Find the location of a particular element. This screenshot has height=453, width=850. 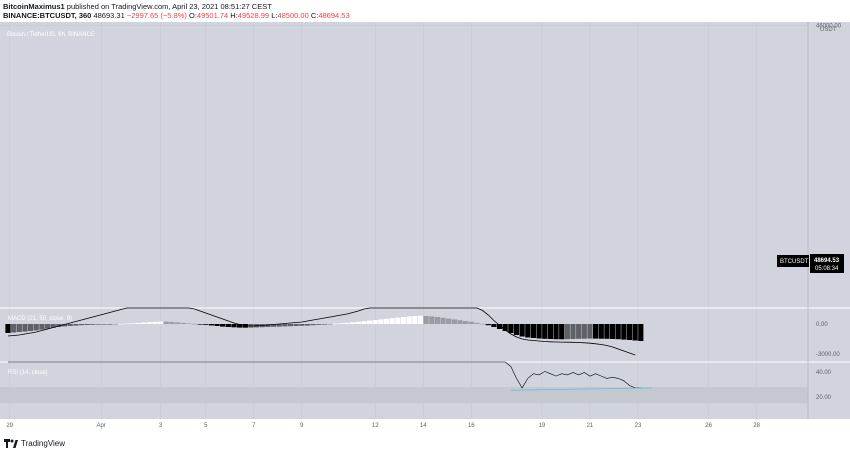

time-axis-bg is located at coordinates (425, 427).